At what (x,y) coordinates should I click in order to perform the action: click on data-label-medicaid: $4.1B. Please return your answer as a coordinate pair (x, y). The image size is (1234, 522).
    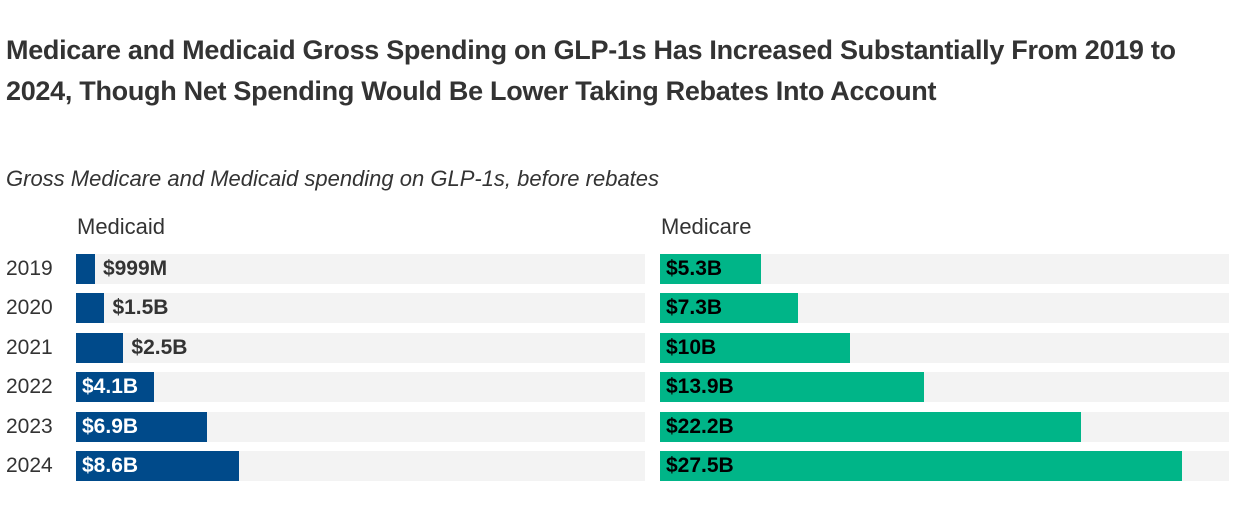
    Looking at the image, I should click on (110, 386).